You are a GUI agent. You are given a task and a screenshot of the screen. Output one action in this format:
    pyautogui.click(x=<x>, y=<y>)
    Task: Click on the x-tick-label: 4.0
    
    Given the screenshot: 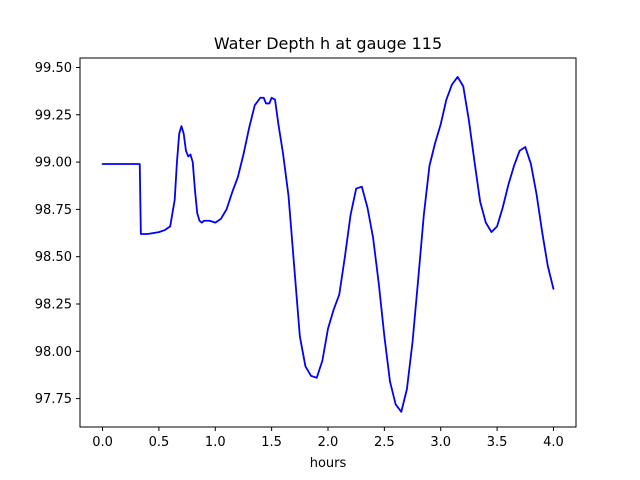 What is the action you would take?
    pyautogui.click(x=553, y=442)
    